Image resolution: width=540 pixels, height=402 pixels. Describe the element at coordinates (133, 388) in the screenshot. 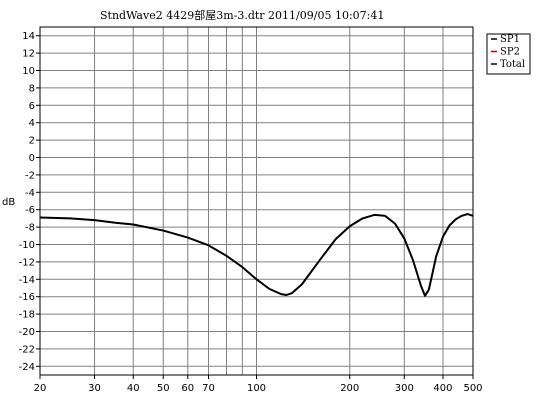

I see `x-tick-label: 40` at that location.